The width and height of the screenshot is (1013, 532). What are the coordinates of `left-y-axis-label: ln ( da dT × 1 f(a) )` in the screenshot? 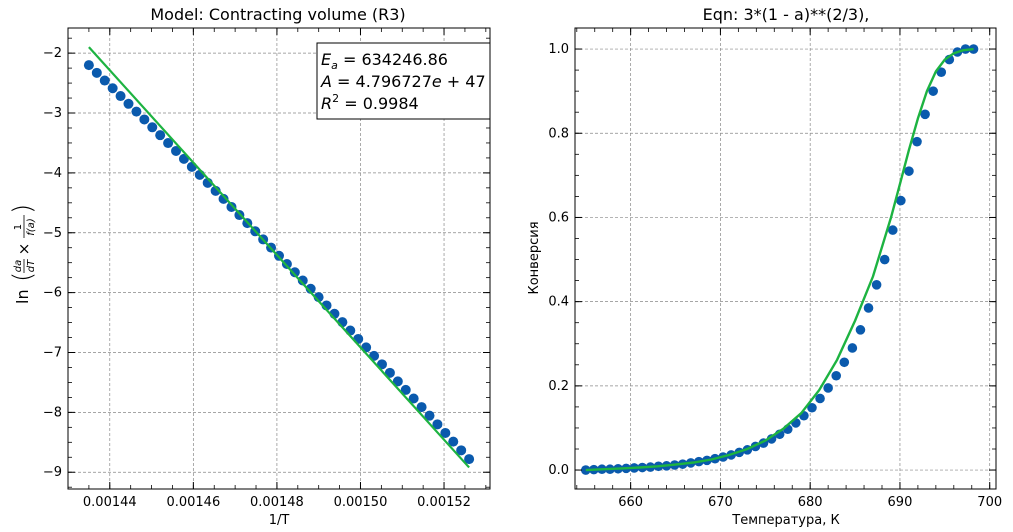 It's located at (23, 254).